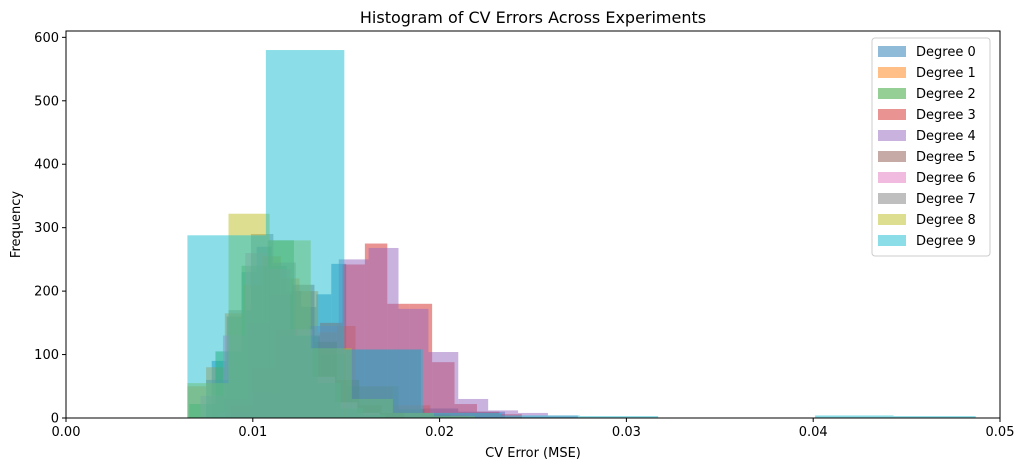 The image size is (1020, 470). Describe the element at coordinates (946, 94) in the screenshot. I see `legend-entry-label: Degree 2` at that location.